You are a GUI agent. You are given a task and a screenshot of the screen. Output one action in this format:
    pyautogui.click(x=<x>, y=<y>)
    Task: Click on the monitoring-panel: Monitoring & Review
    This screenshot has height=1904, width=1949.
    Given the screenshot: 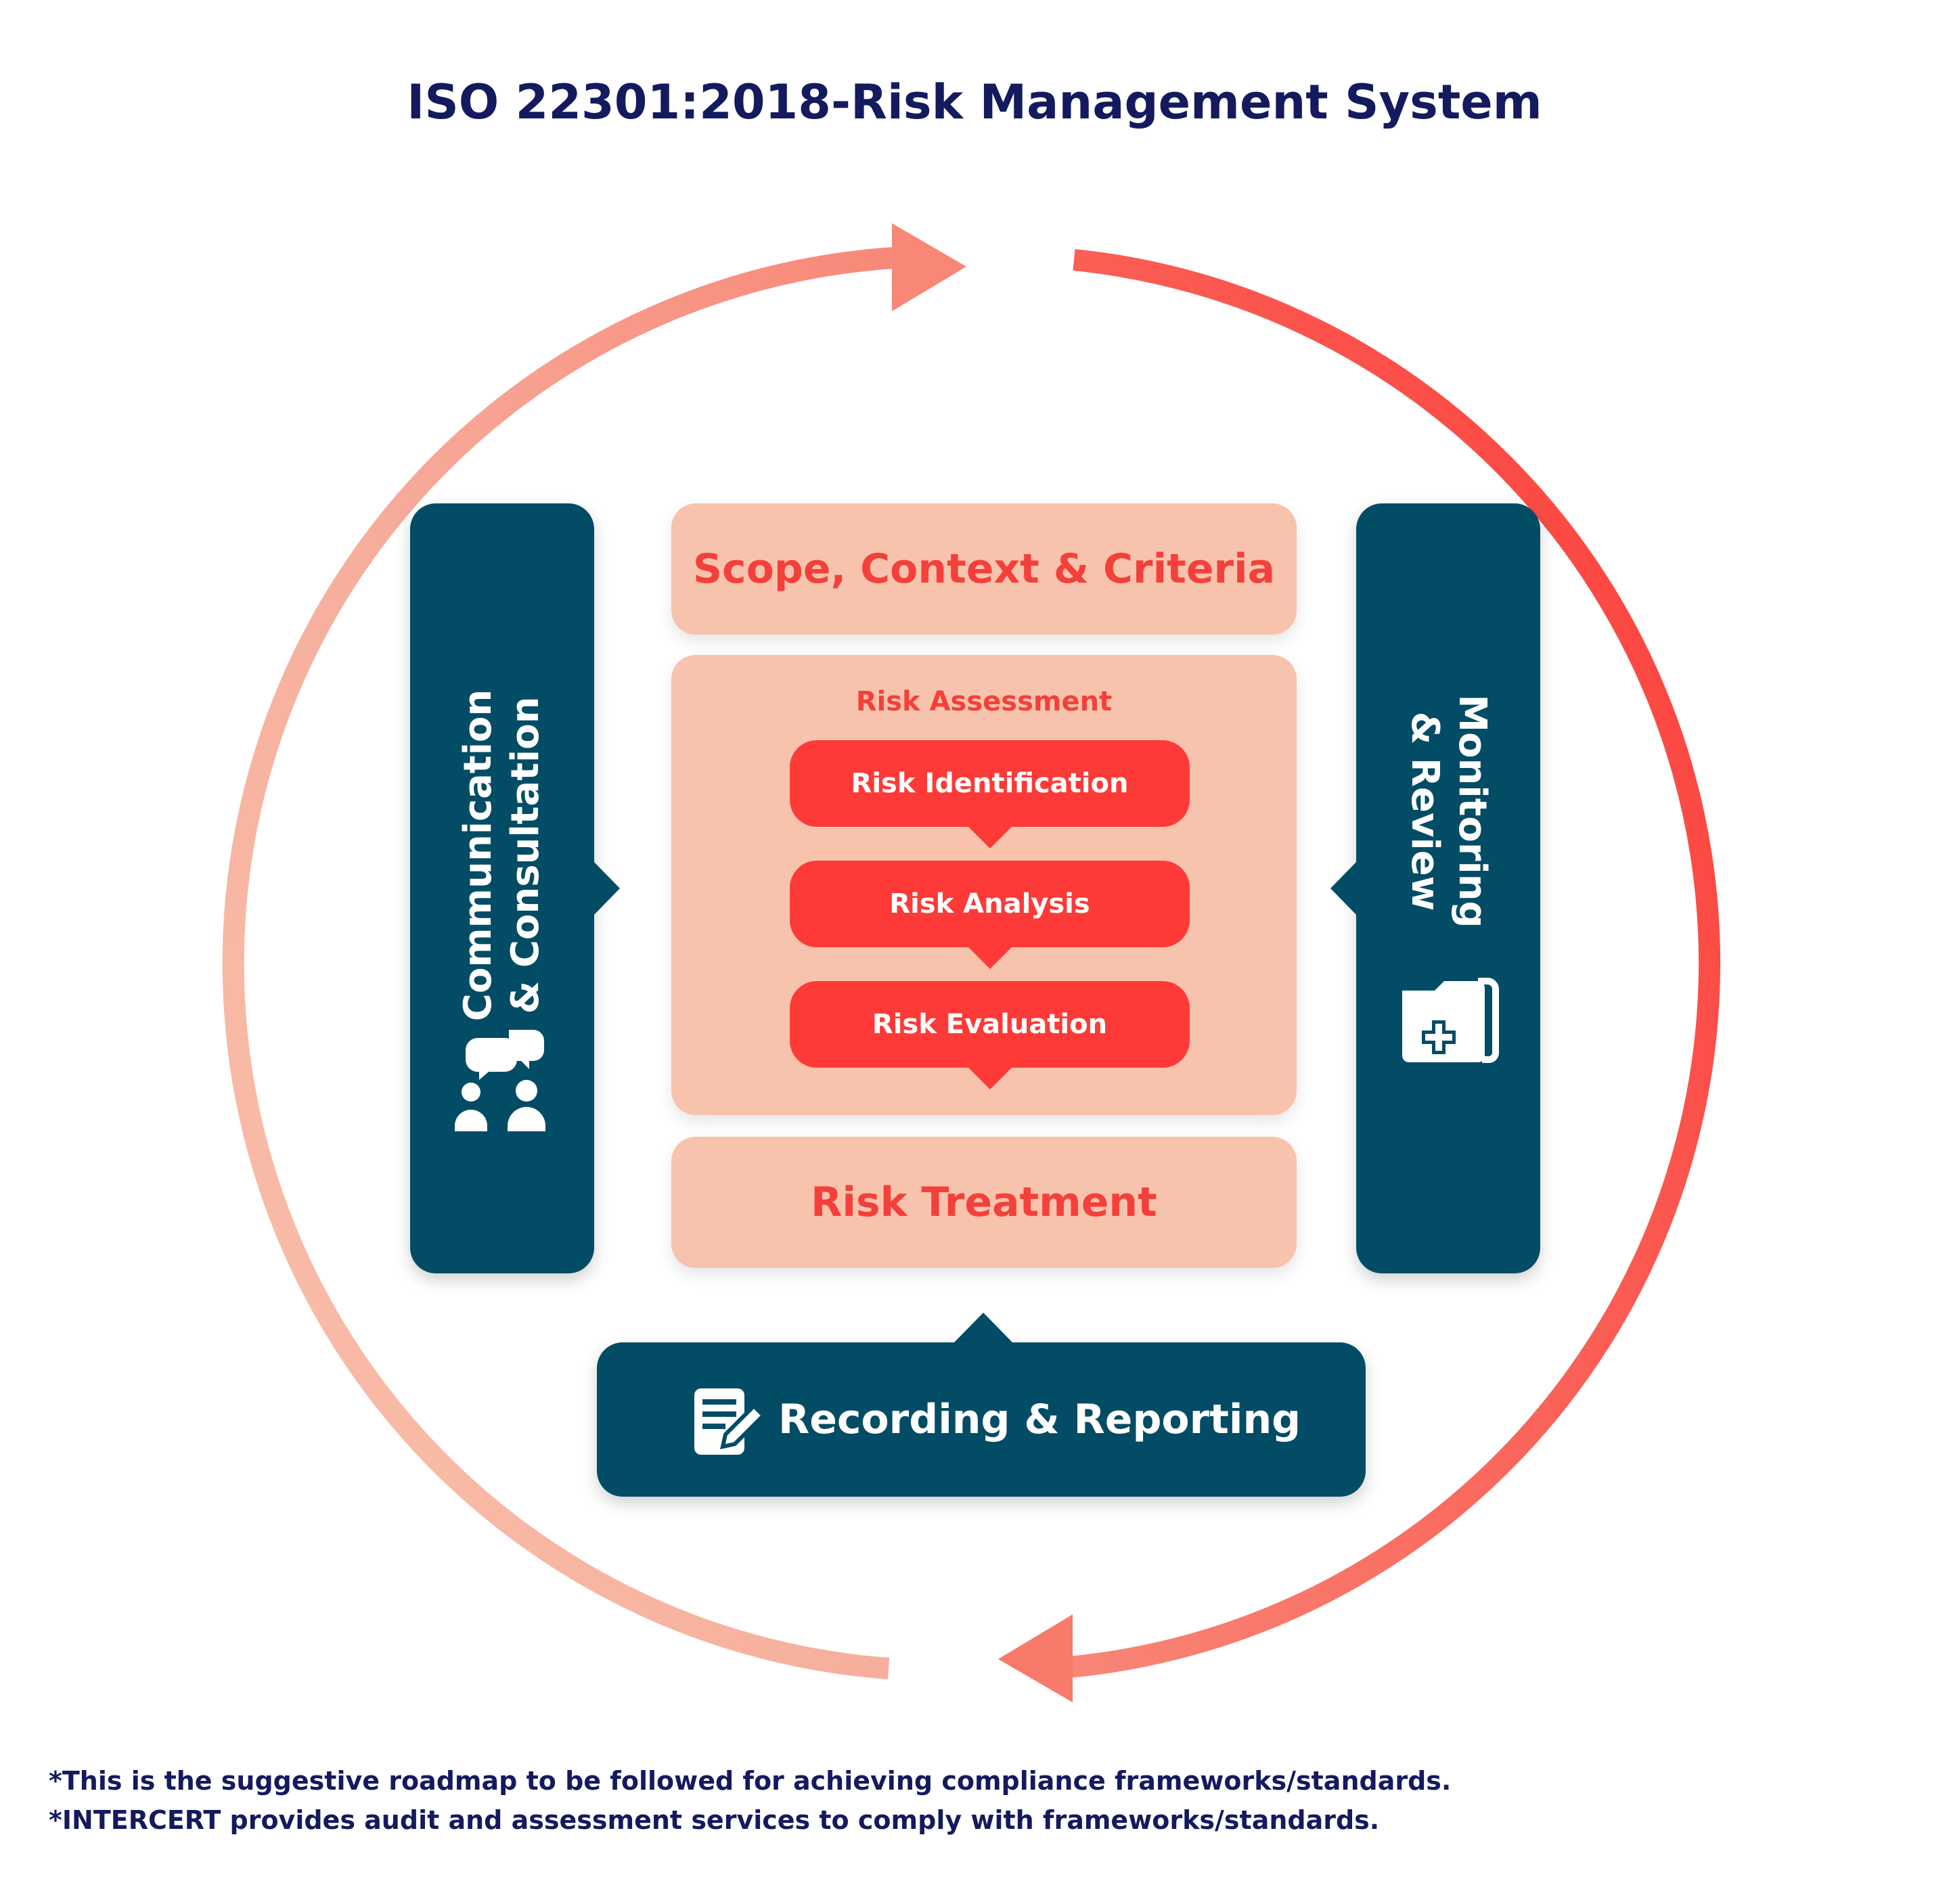 What is the action you would take?
    pyautogui.click(x=1448, y=888)
    